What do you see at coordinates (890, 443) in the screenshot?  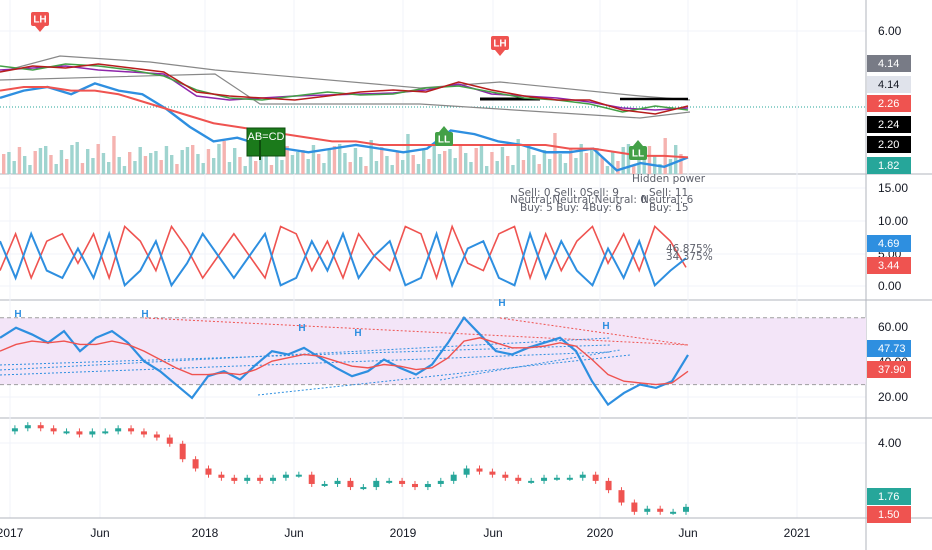 I see `y-tick-label: 4.00` at bounding box center [890, 443].